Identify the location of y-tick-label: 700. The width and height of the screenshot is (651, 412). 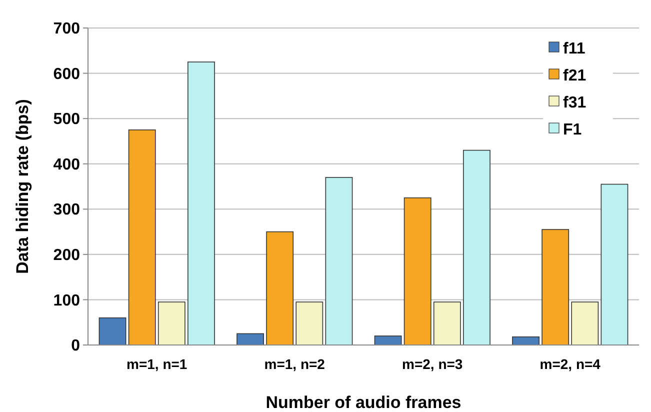
(66, 29).